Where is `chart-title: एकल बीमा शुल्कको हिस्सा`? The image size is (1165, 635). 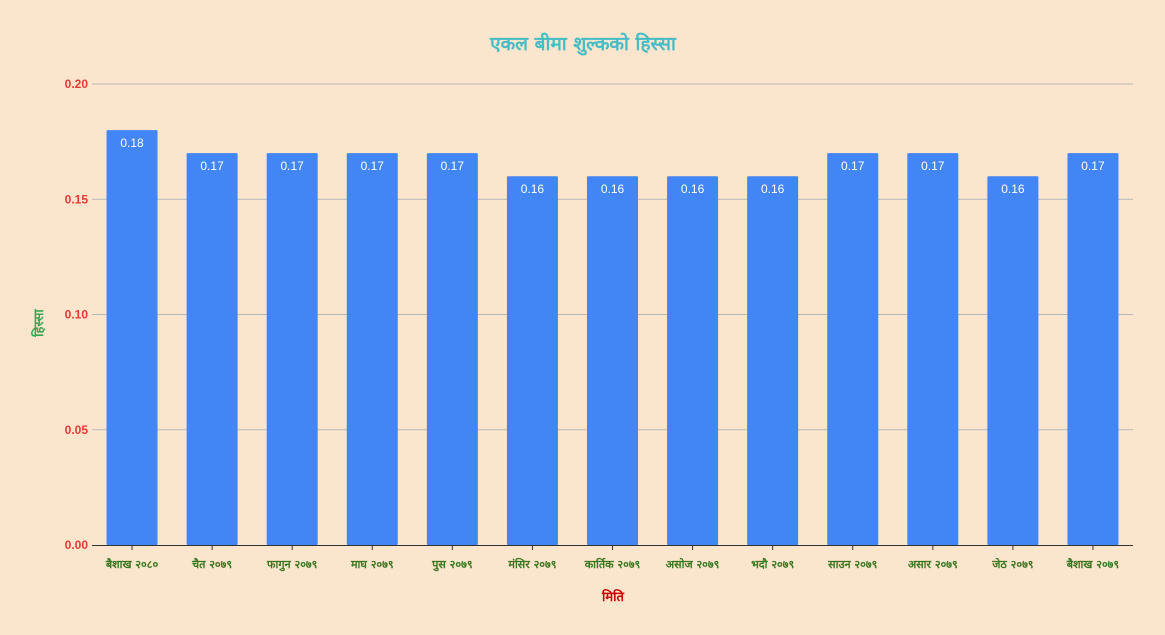 chart-title: एकल बीमा शुल्कको हिस्सा is located at coordinates (583, 44).